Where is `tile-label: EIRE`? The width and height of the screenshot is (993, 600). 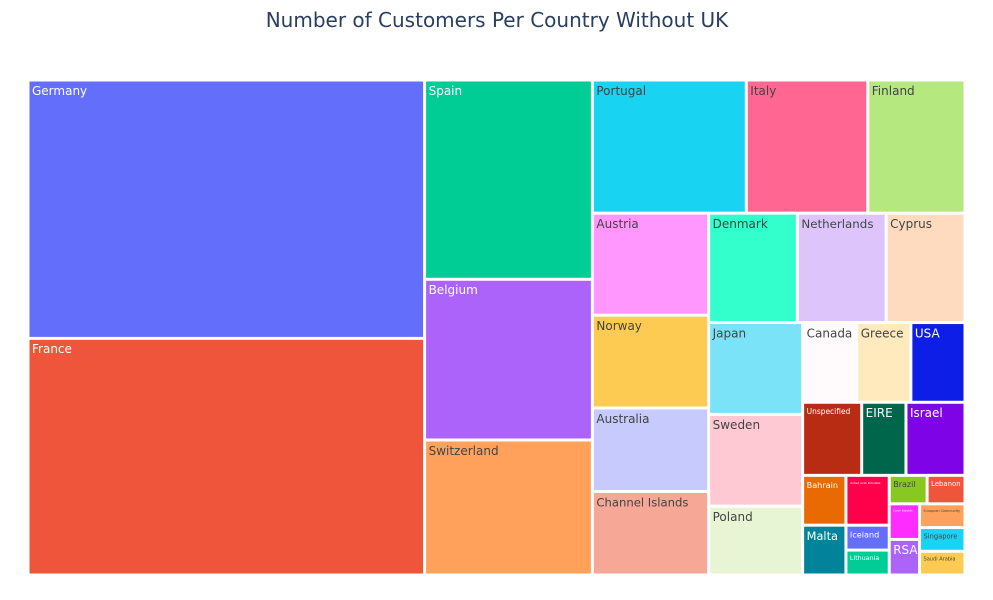
tile-label: EIRE is located at coordinates (879, 413).